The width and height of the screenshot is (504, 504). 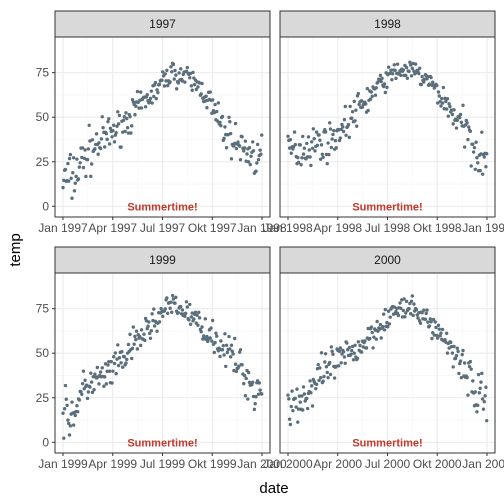 What do you see at coordinates (43, 309) in the screenshot?
I see `y-tick-label: 75` at bounding box center [43, 309].